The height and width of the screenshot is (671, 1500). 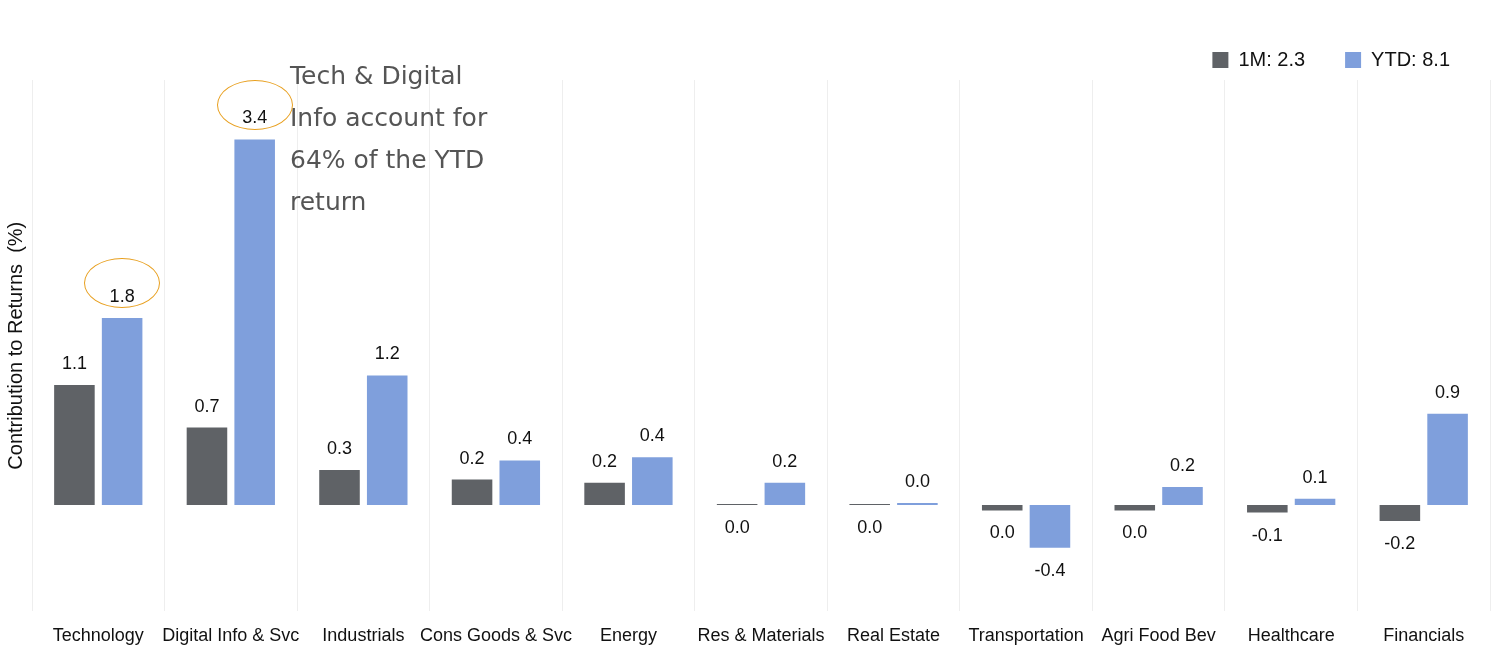 What do you see at coordinates (628, 635) in the screenshot?
I see `x-tick-label: Energy` at bounding box center [628, 635].